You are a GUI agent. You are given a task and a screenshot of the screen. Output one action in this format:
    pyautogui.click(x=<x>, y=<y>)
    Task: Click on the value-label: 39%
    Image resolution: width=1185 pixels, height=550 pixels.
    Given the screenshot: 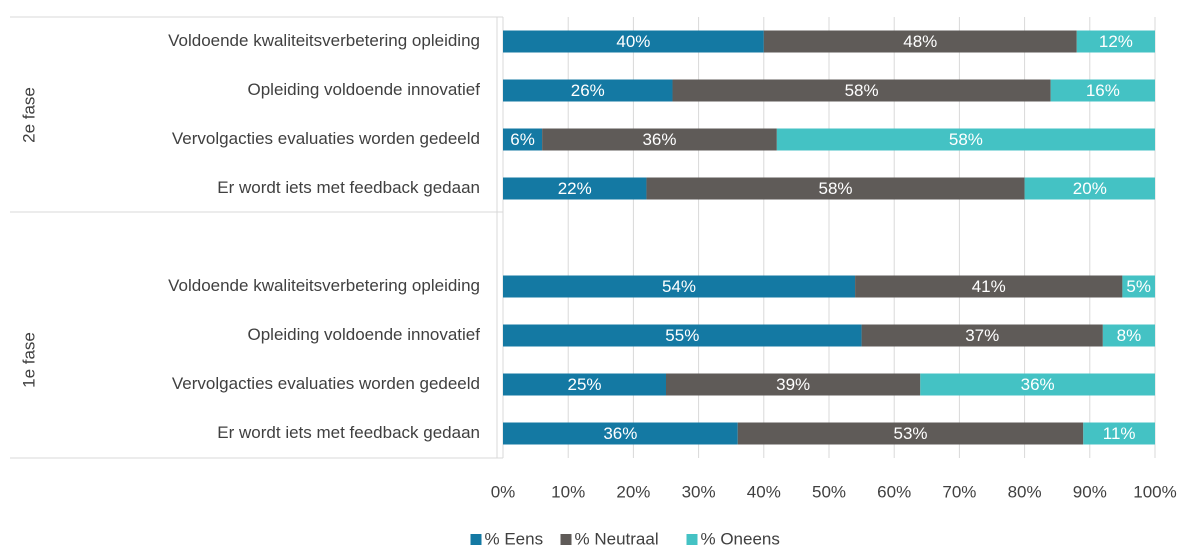 What is the action you would take?
    pyautogui.click(x=793, y=384)
    